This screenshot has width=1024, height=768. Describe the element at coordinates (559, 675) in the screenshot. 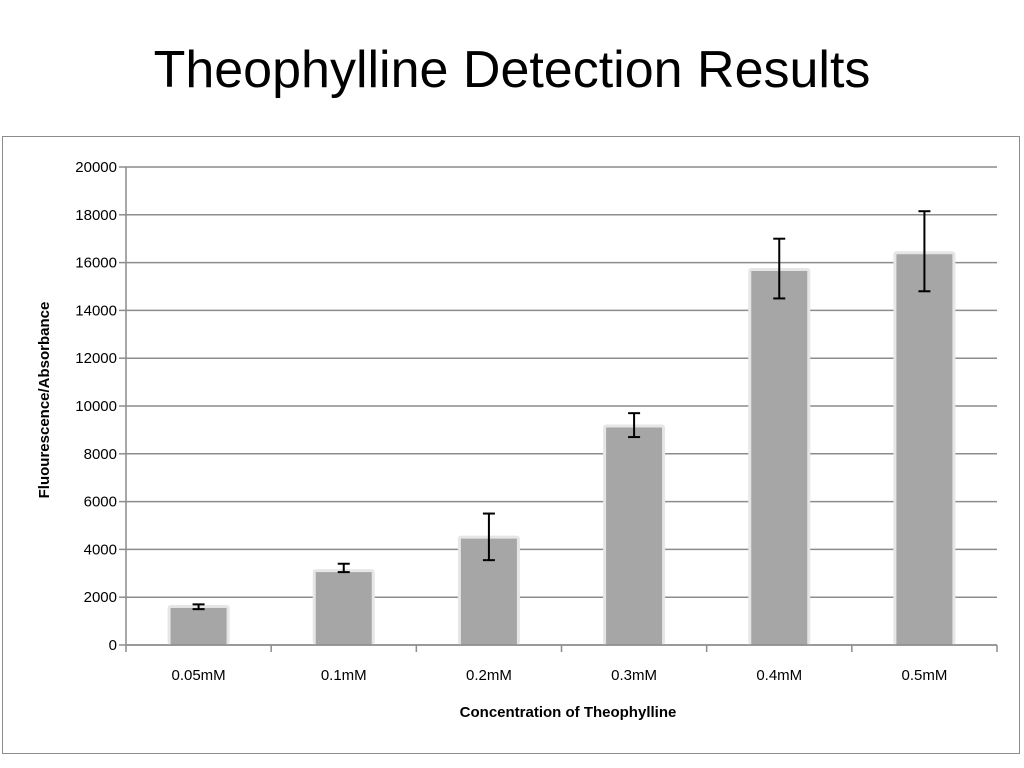

I see `x-tick-labels: 0.05mM 0.1mM 0.2mM 0.3mM 0.4mM 0.5mM` at that location.